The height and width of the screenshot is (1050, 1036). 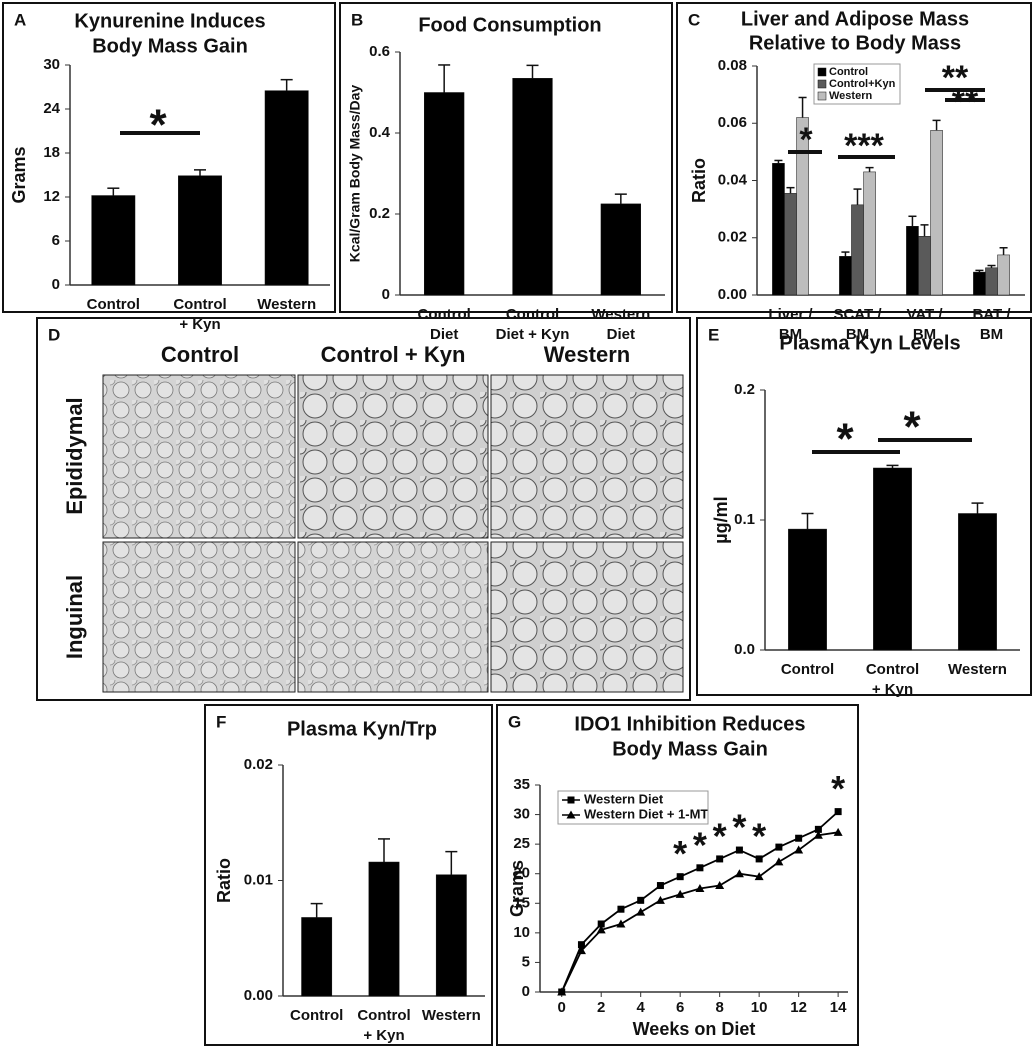 I want to click on row-header: Epididymal, so click(x=74, y=455).